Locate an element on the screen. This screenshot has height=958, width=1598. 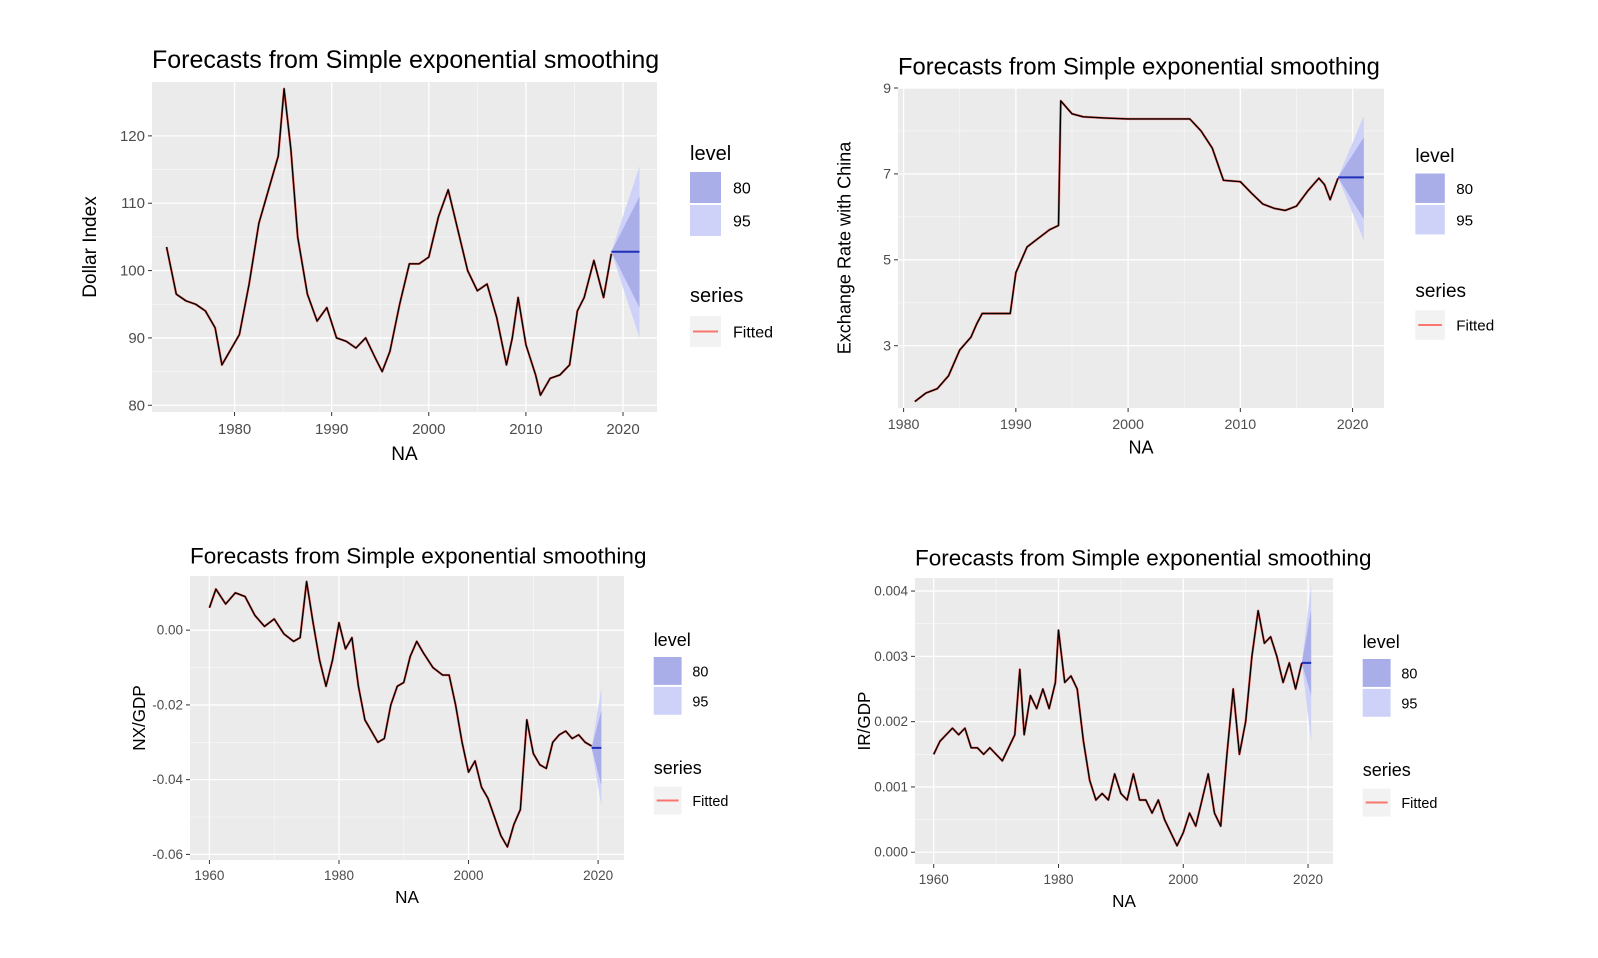
y-tick-label: 0.004 is located at coordinates (891, 591).